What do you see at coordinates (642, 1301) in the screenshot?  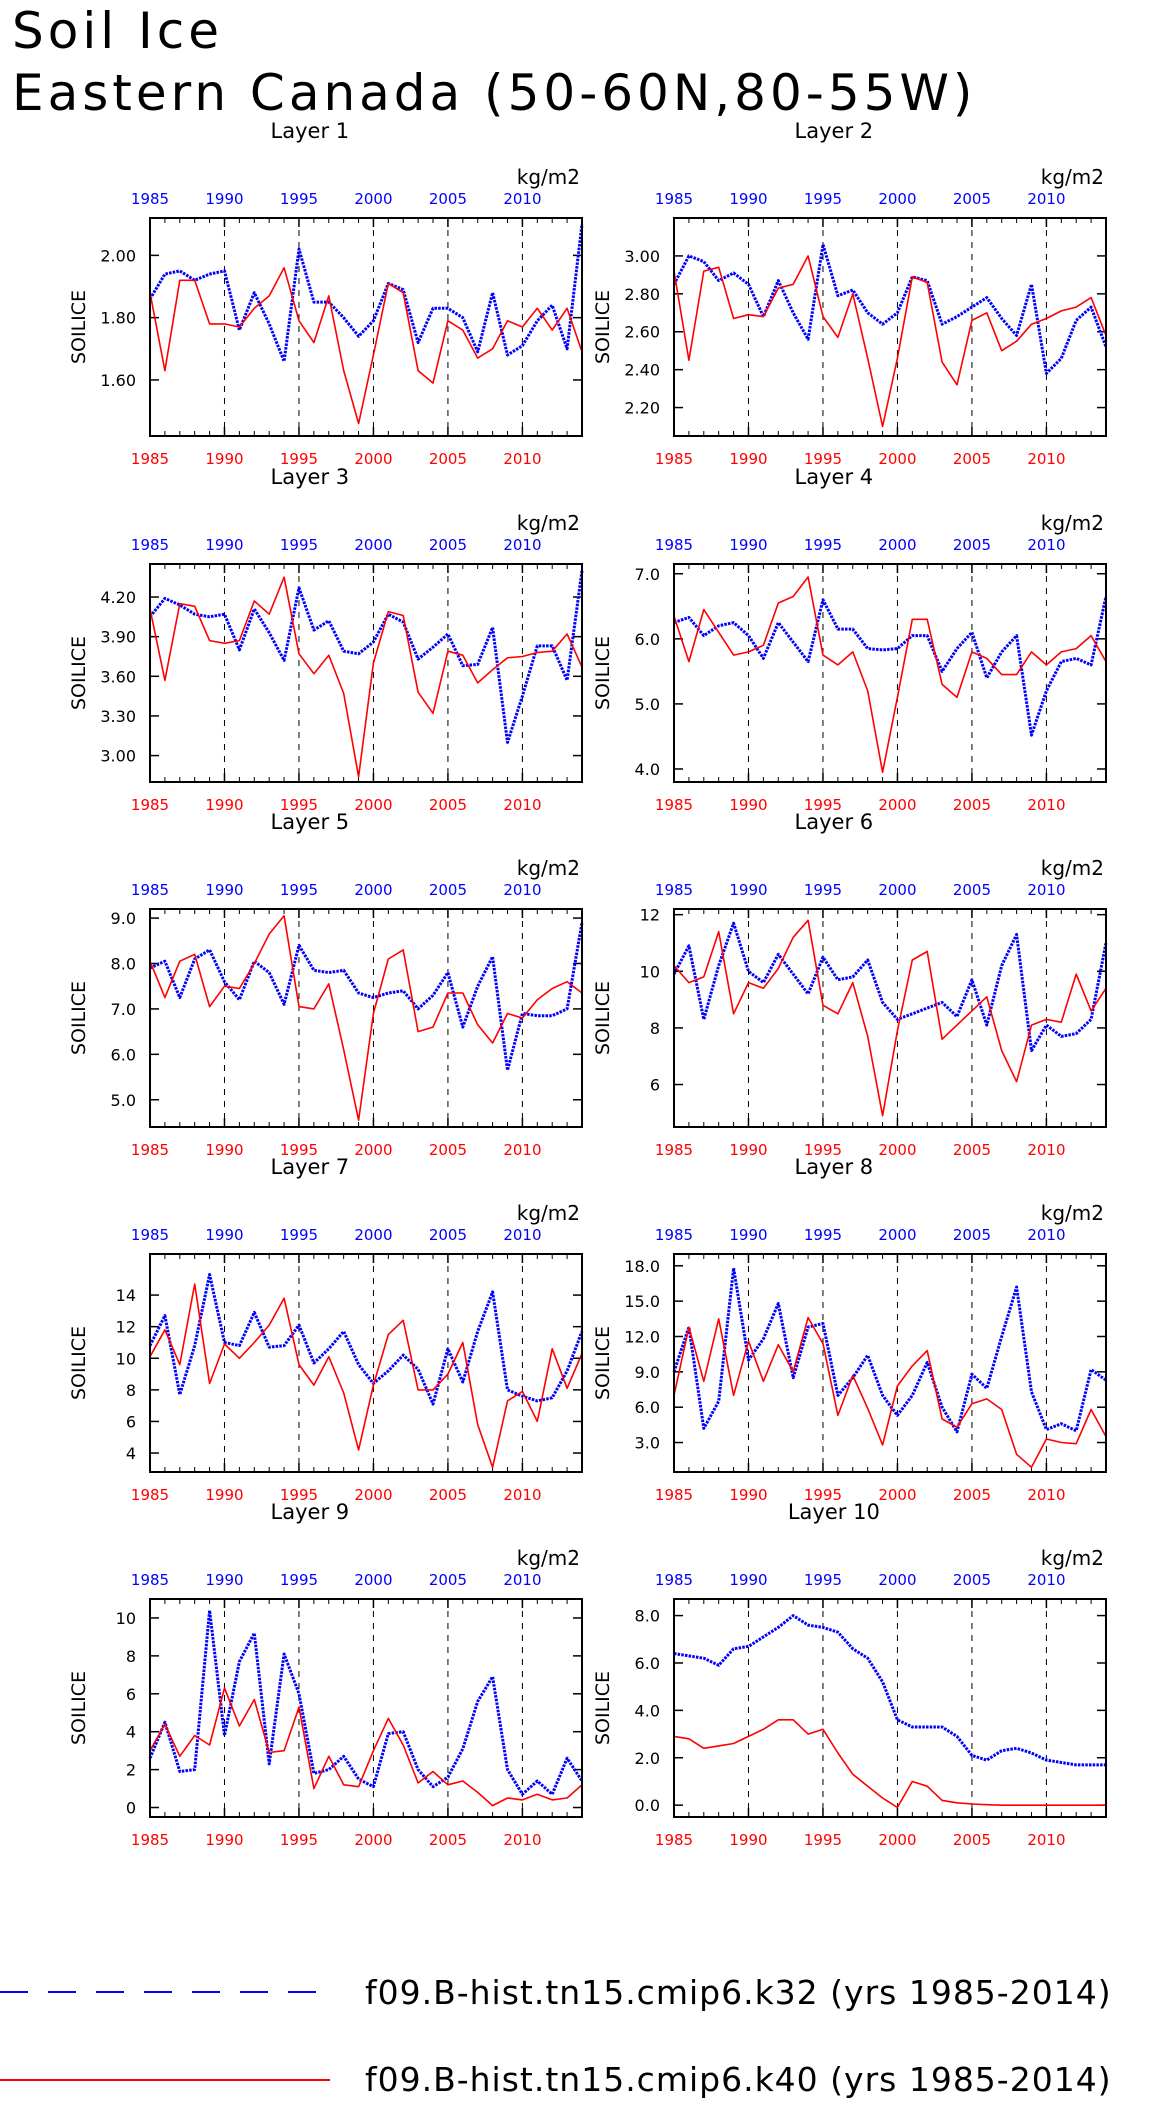 I see `y-tick-label: 15.0` at bounding box center [642, 1301].